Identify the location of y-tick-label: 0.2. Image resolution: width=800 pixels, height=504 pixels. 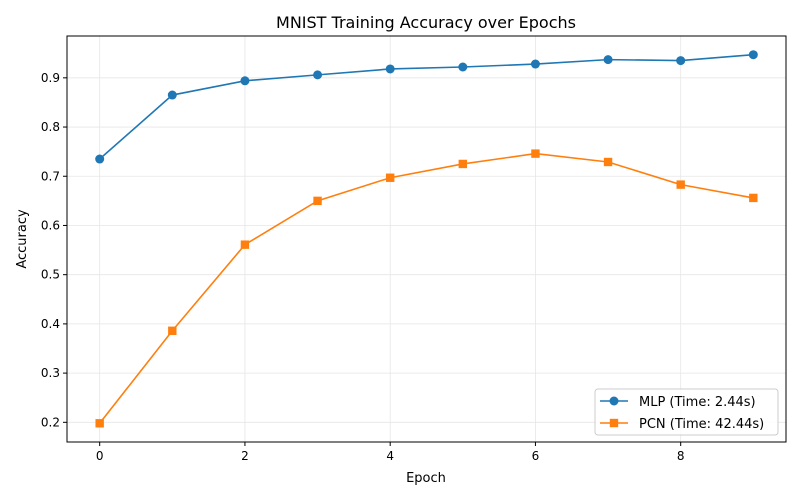
(50, 422).